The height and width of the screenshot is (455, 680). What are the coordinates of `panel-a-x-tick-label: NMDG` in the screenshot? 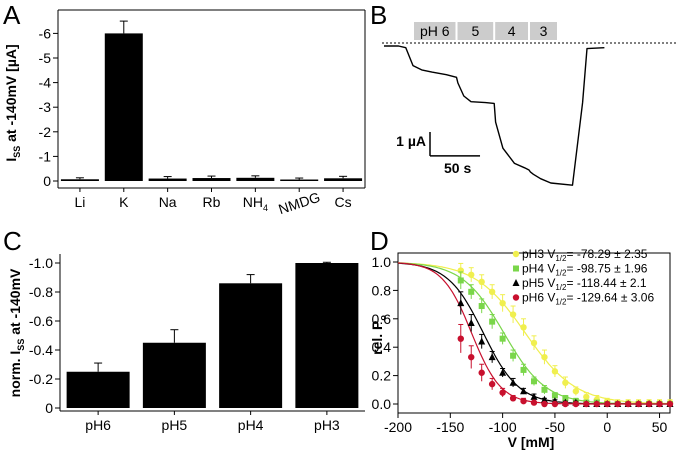 It's located at (299, 203).